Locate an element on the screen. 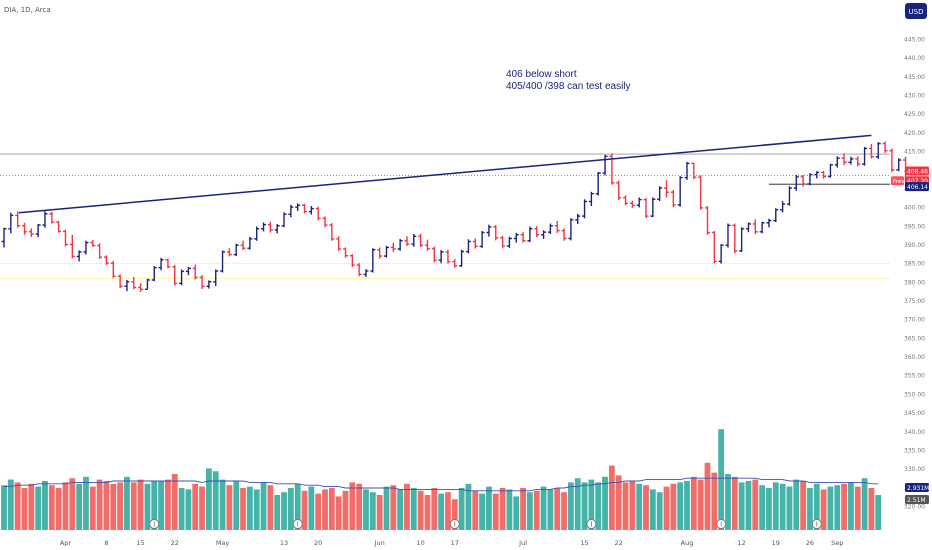 The image size is (932, 550). trendline-group is located at coordinates (445, 174).